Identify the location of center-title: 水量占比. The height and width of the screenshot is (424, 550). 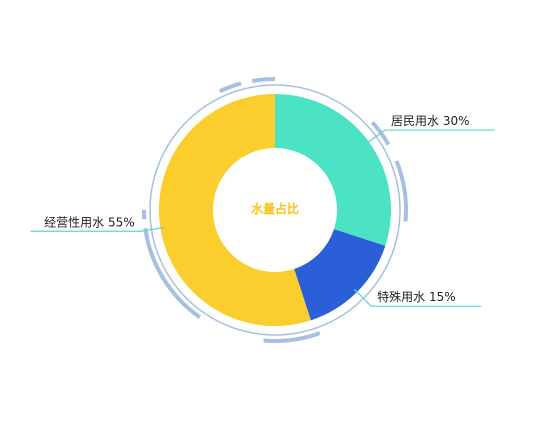
(275, 208).